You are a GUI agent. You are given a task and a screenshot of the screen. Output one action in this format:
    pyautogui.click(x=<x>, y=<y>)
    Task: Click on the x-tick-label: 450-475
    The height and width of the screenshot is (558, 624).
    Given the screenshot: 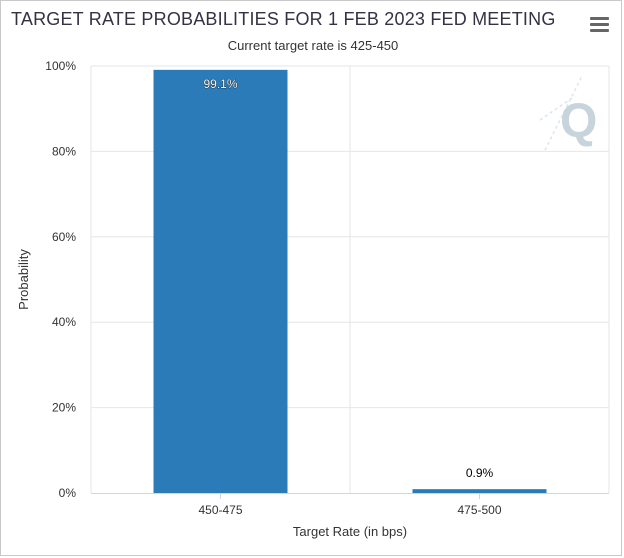 What is the action you would take?
    pyautogui.click(x=220, y=510)
    